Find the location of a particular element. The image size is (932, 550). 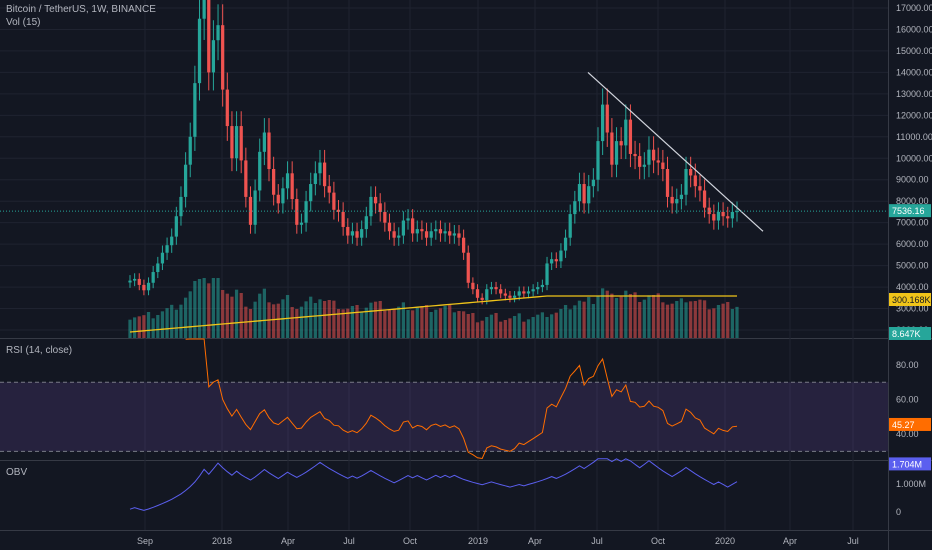

time-tick-label: Sep is located at coordinates (145, 541).